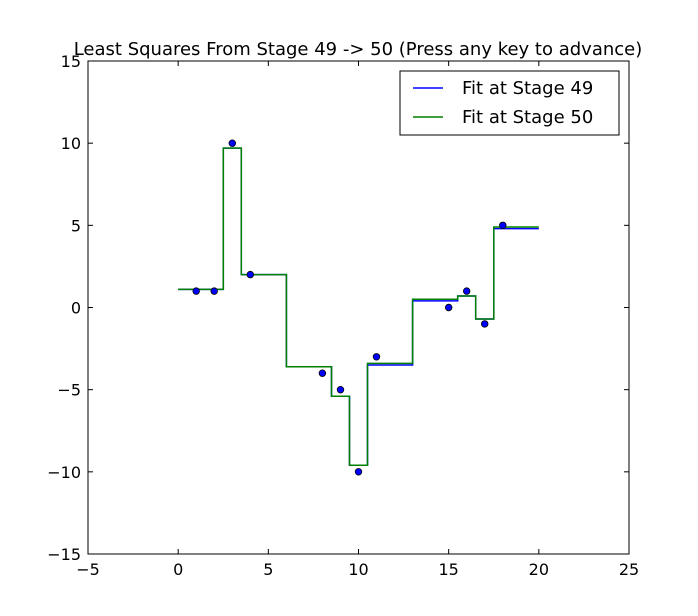 This screenshot has height=616, width=698. Describe the element at coordinates (539, 569) in the screenshot. I see `x-tick-label-5: 20` at that location.